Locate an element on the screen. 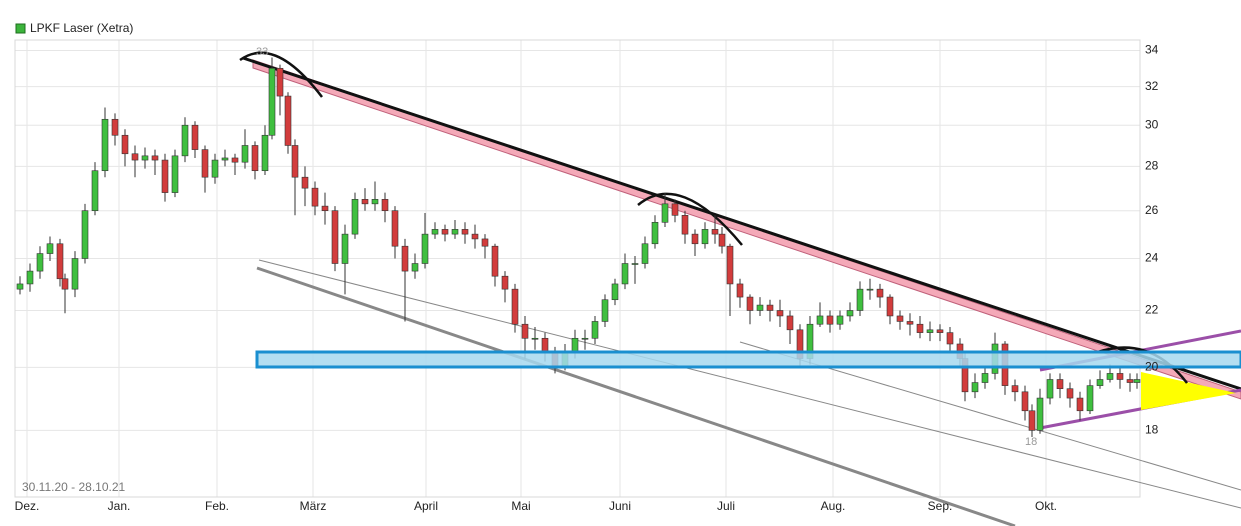 The width and height of the screenshot is (1241, 526). x-tick-label: Juli is located at coordinates (726, 506).